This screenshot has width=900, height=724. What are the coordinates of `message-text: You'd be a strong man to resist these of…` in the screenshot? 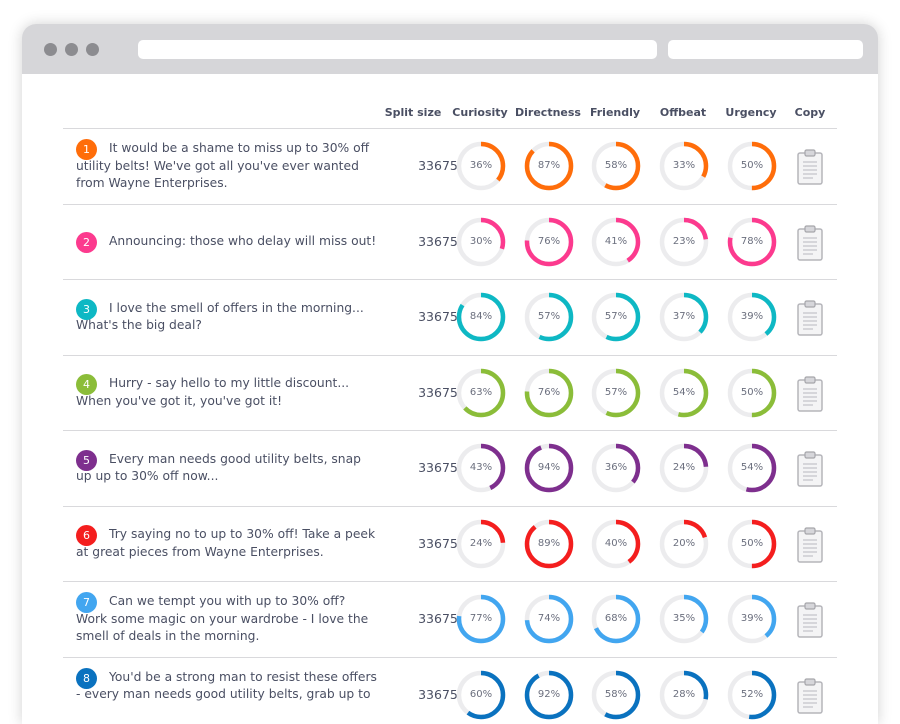 It's located at (228, 686).